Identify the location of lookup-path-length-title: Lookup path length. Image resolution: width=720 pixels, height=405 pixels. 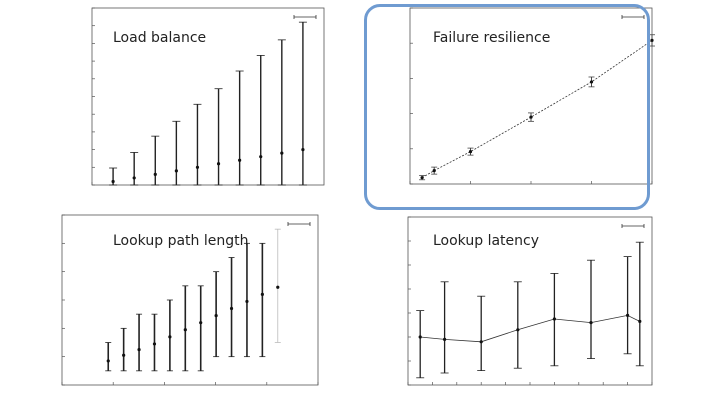
(181, 241).